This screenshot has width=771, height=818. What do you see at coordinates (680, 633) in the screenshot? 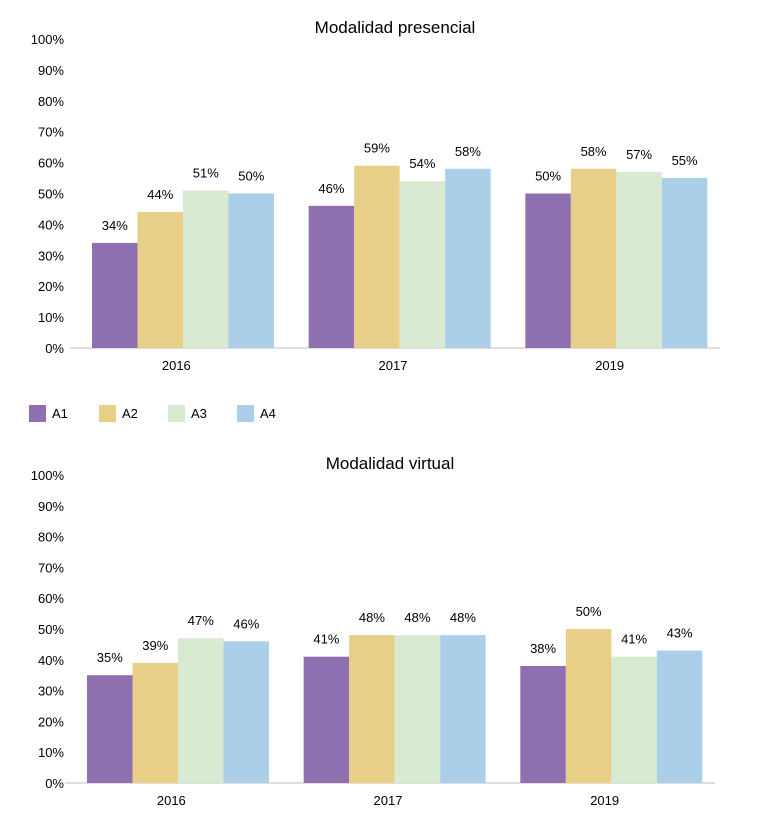
I see `data-label: 43%` at bounding box center [680, 633].